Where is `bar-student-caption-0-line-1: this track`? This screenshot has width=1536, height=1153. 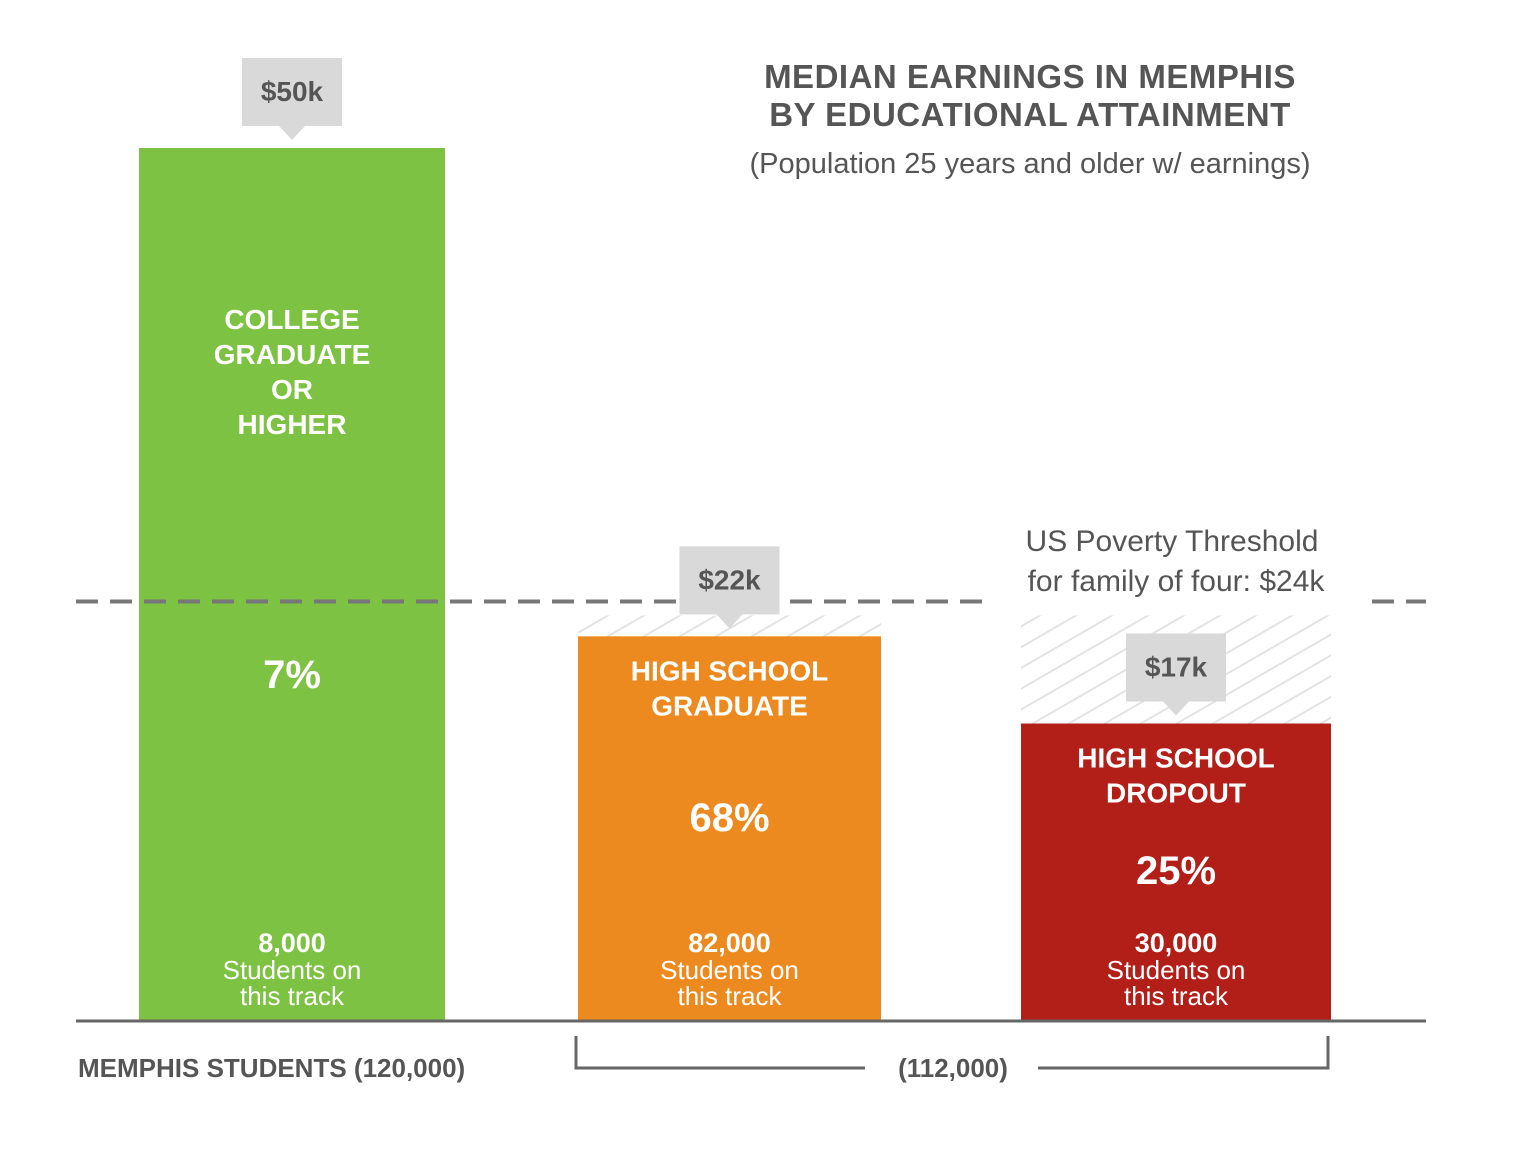
bar-student-caption-0-line-1: this track is located at coordinates (292, 996).